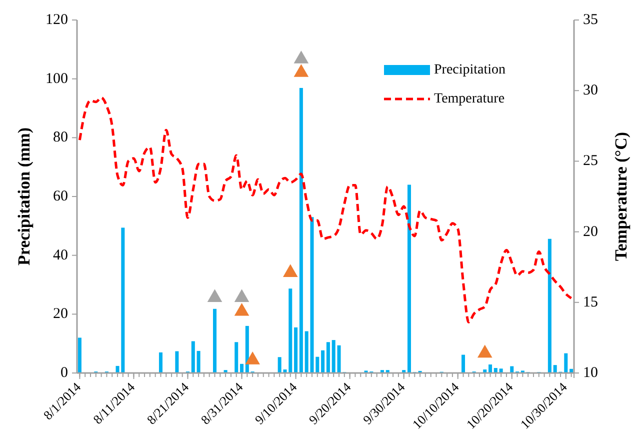 The height and width of the screenshot is (448, 635). What do you see at coordinates (60, 255) in the screenshot?
I see `y-tick-label: 40` at bounding box center [60, 255].